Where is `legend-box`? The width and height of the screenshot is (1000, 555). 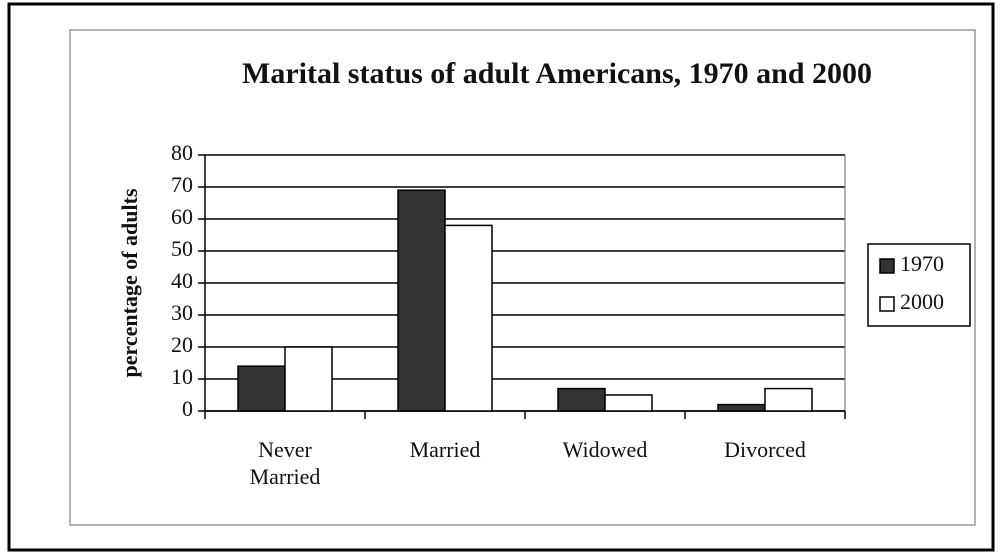 legend-box is located at coordinates (919, 285).